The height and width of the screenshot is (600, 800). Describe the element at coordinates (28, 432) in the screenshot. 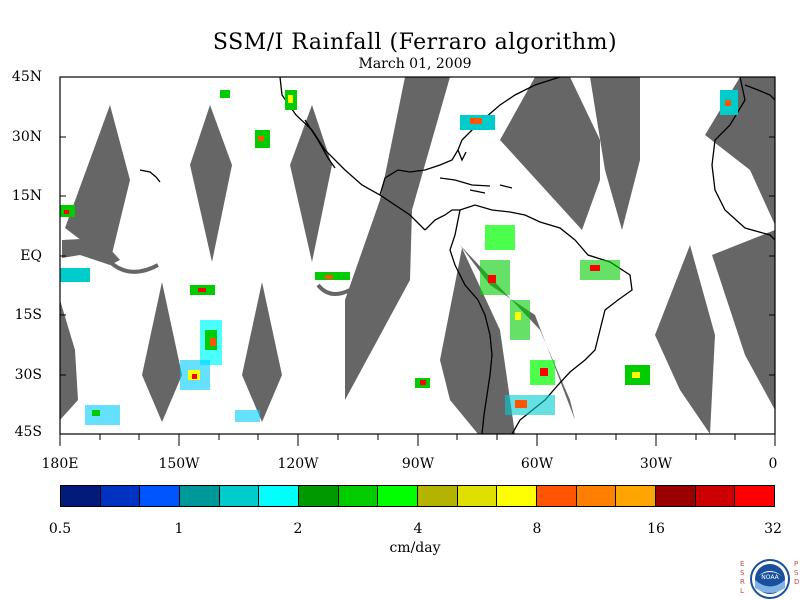

I see `lat-label-45s: 45S` at that location.